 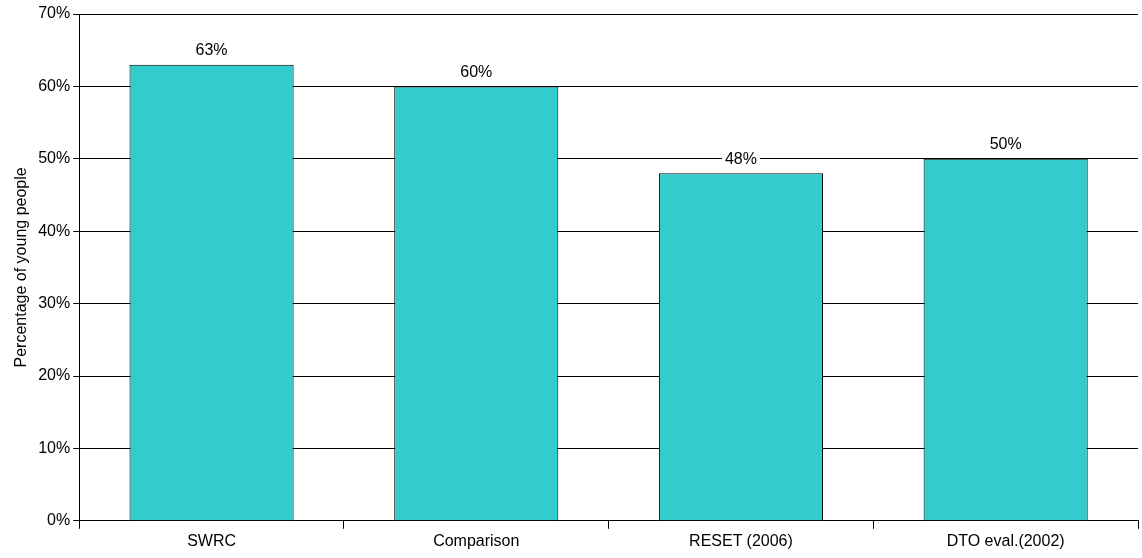 What do you see at coordinates (212, 540) in the screenshot?
I see `x-tick-label: SWRC` at bounding box center [212, 540].